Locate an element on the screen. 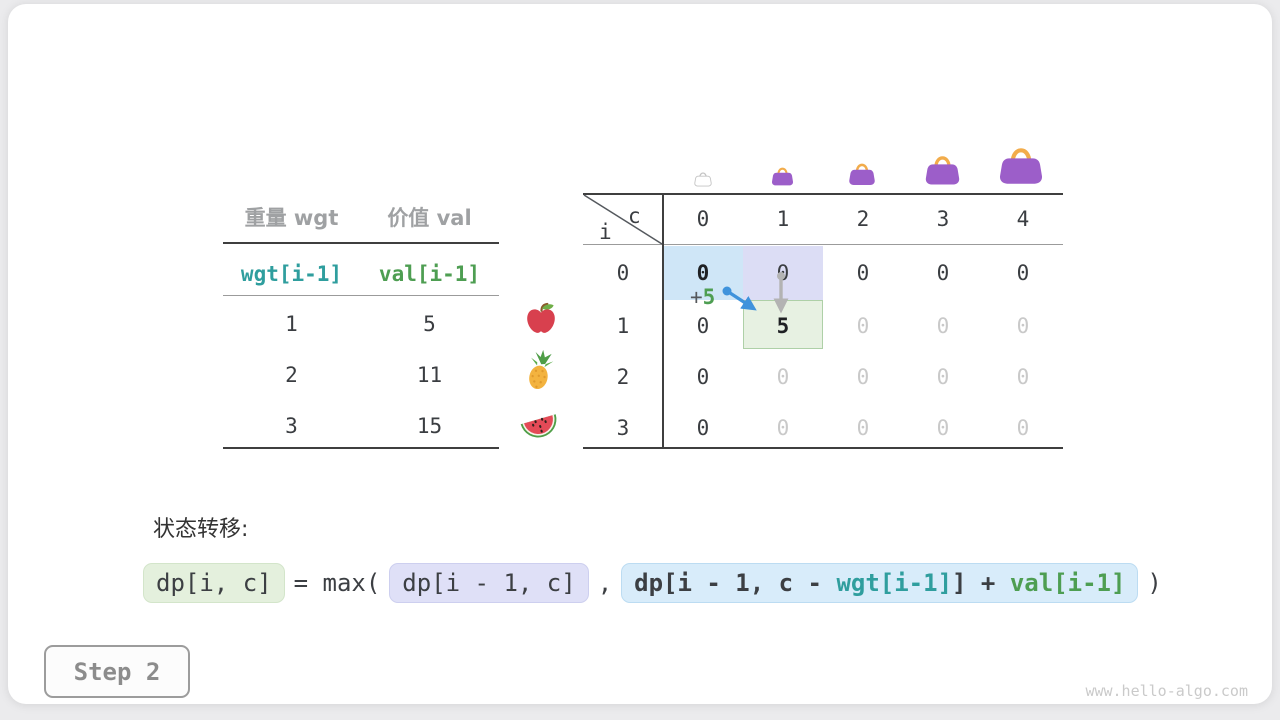  dp-table-rule-vertical is located at coordinates (663, 321).